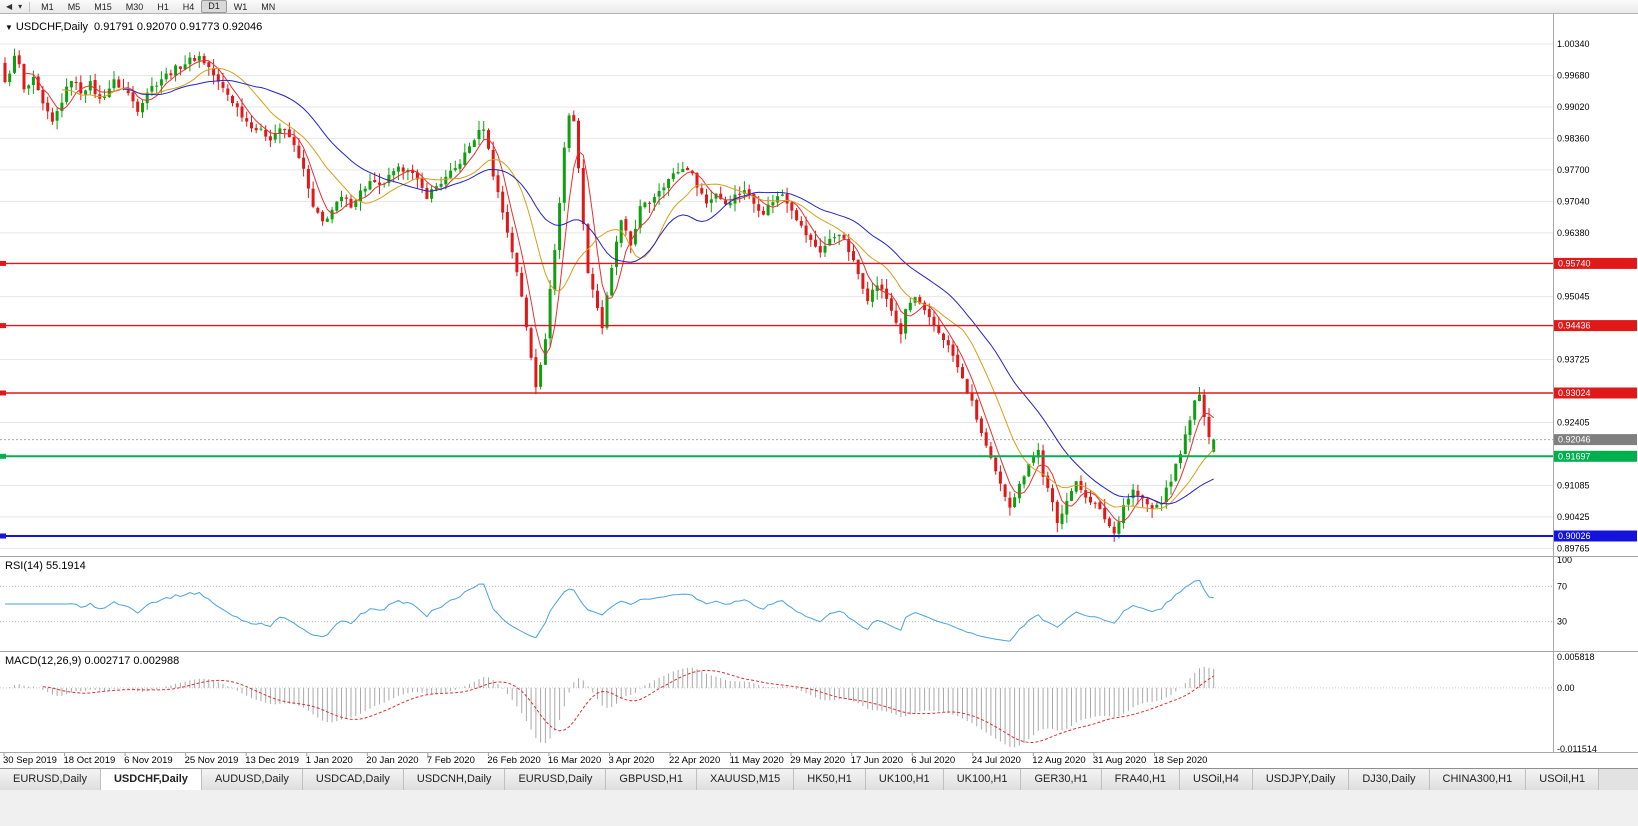 Image resolution: width=1638 pixels, height=826 pixels. What do you see at coordinates (1564, 560) in the screenshot?
I see `svg-text: 100` at bounding box center [1564, 560].